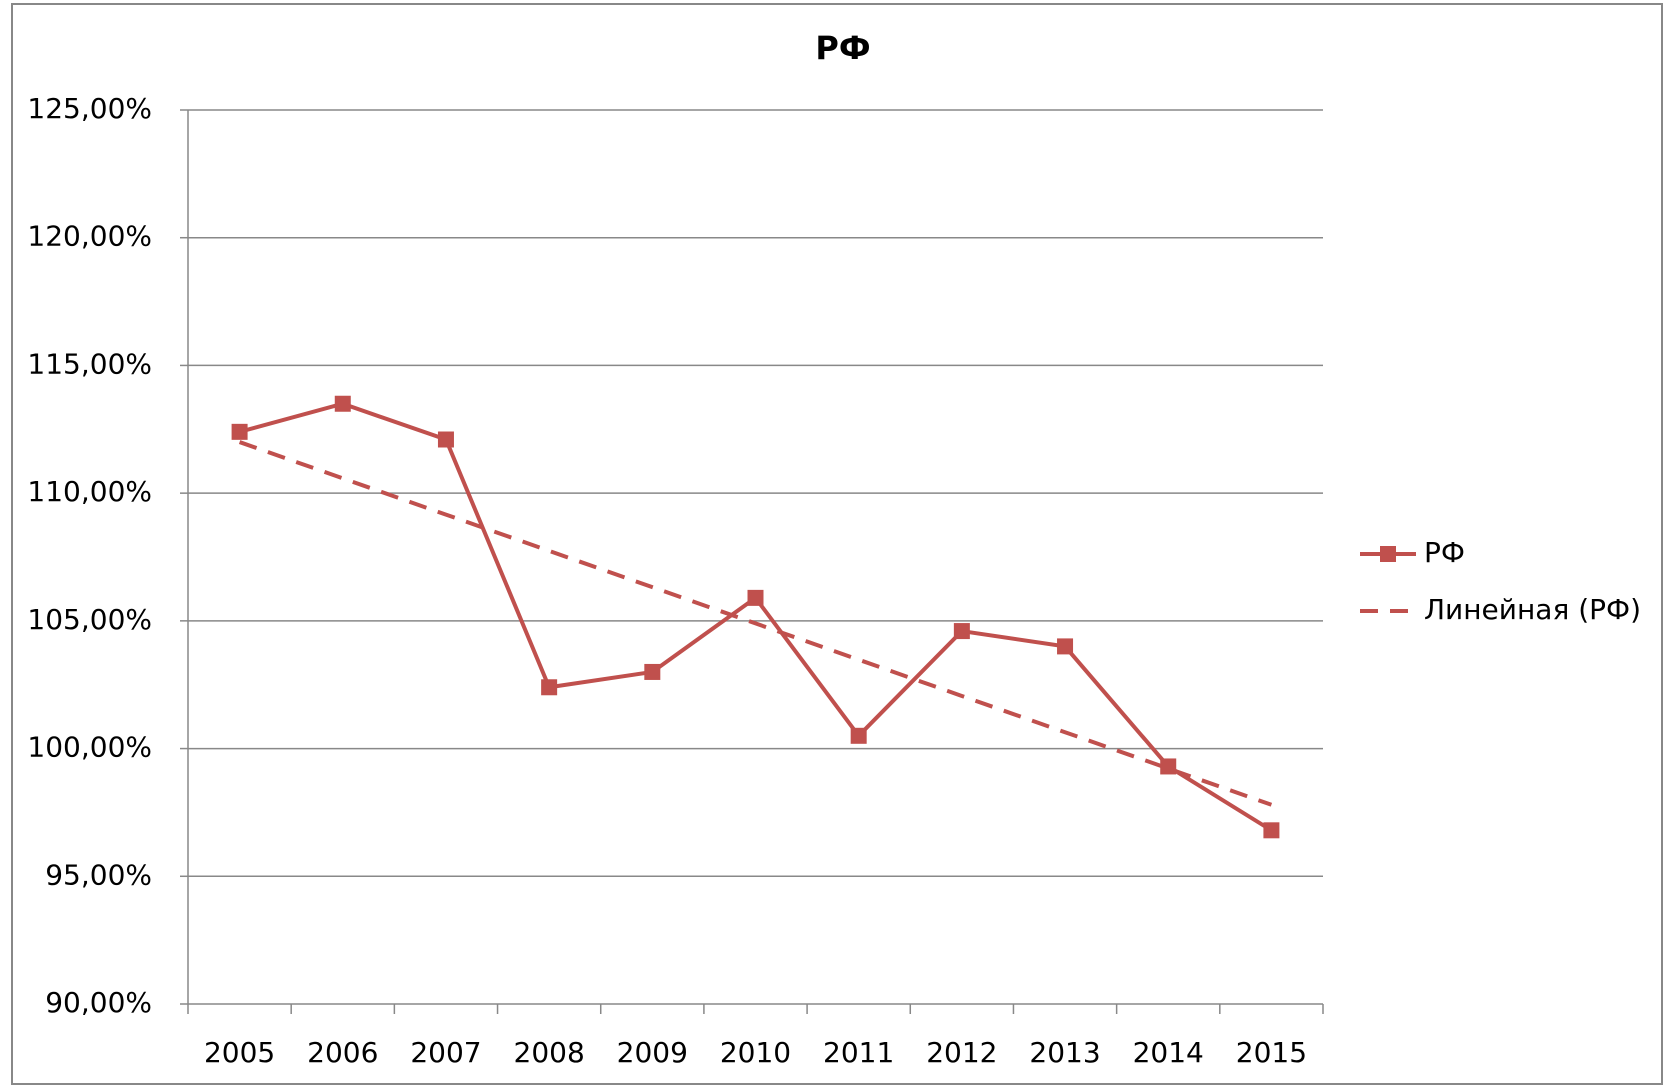  What do you see at coordinates (89, 363) in the screenshot?
I see `y-tick-label: 115,00%` at bounding box center [89, 363].